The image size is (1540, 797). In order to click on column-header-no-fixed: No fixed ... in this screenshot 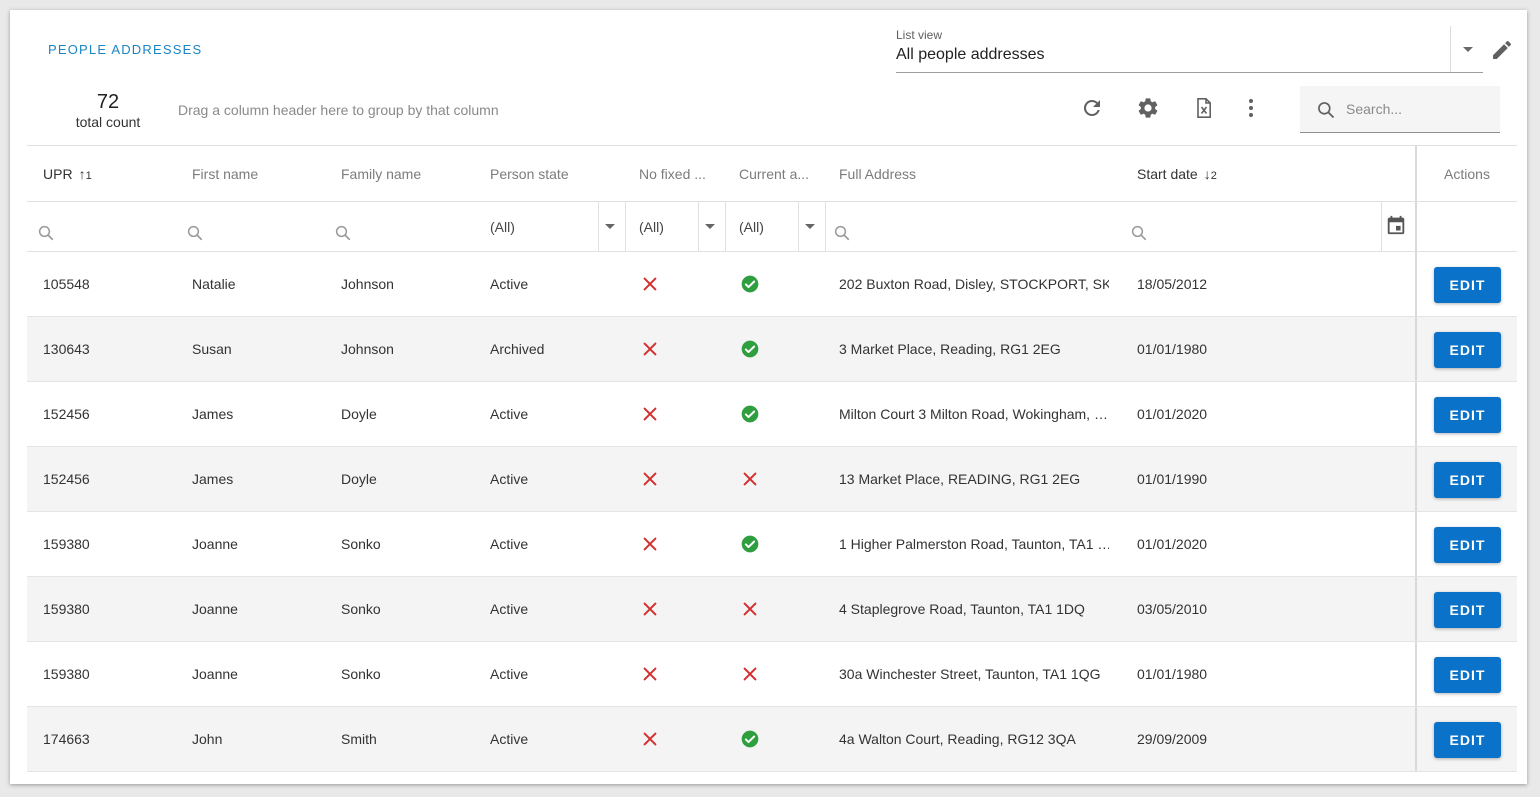, I will do `click(672, 173)`.